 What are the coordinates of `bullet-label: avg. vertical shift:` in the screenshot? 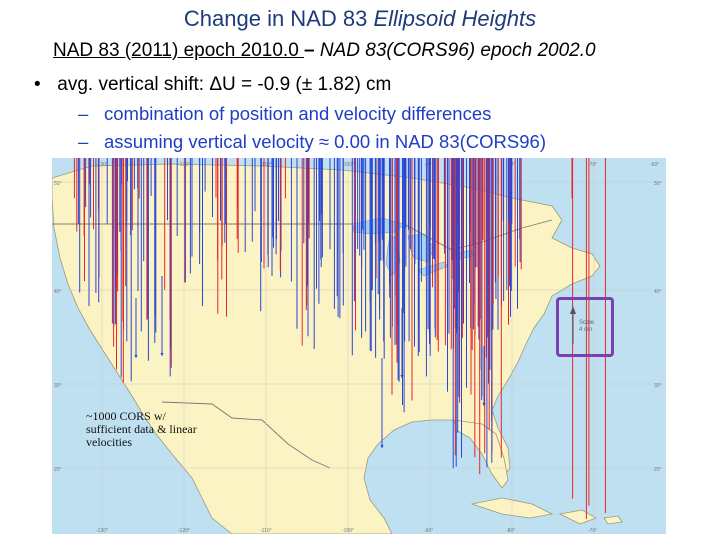 It's located at (131, 84).